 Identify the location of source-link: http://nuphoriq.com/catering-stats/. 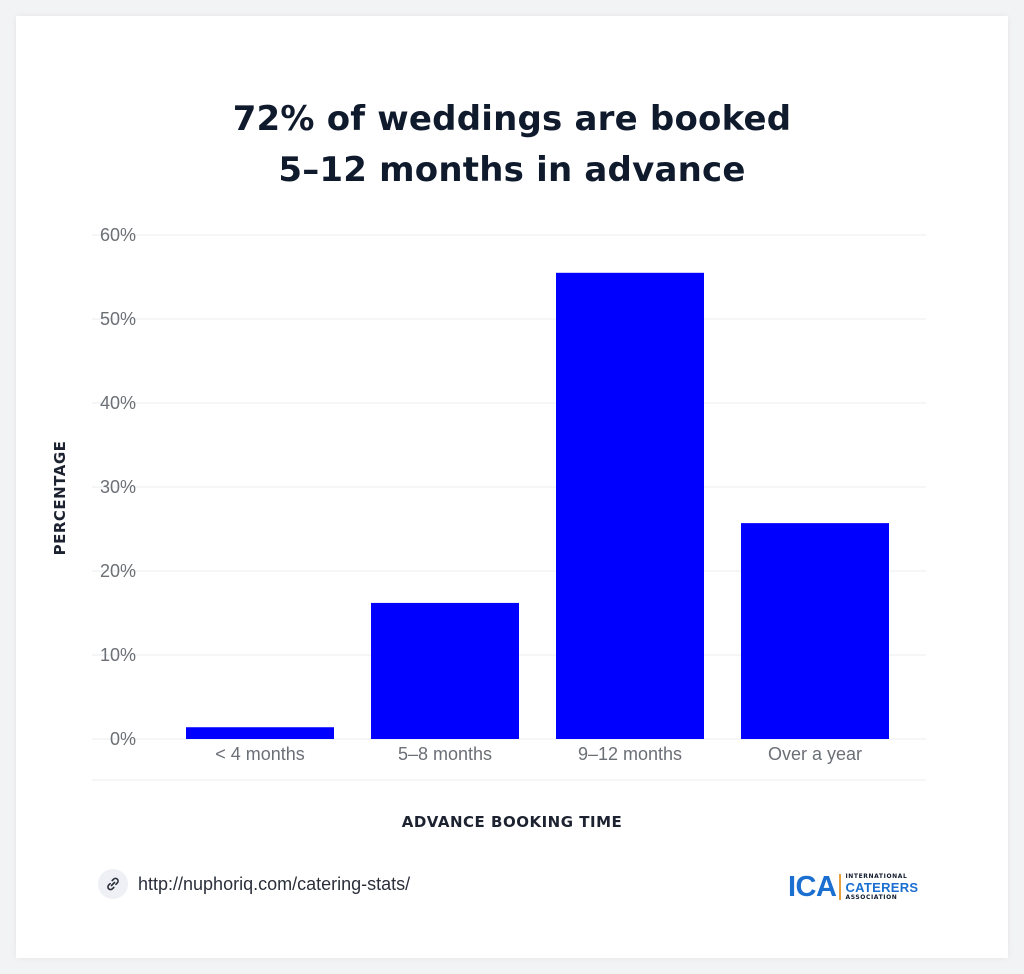
(254, 884).